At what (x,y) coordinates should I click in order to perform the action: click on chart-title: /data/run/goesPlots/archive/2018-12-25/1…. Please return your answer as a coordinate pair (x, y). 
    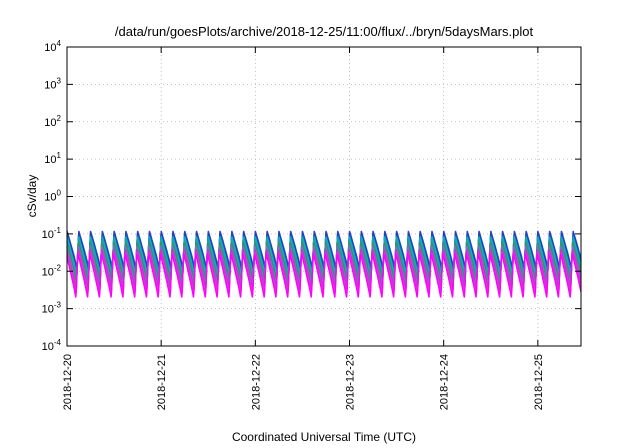
    Looking at the image, I should click on (324, 31).